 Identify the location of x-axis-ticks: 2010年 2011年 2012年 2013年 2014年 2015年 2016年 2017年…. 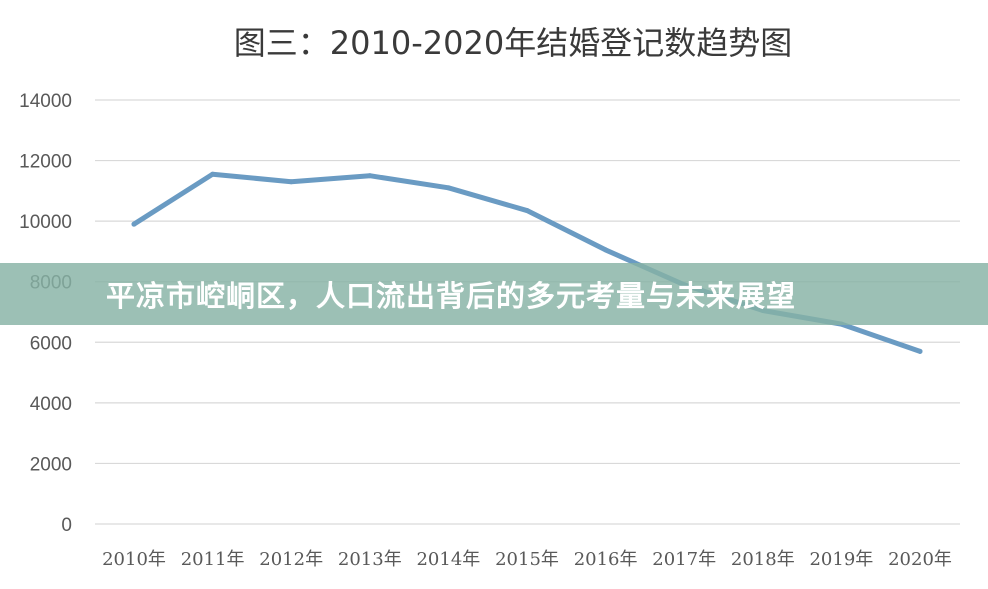
(527, 559).